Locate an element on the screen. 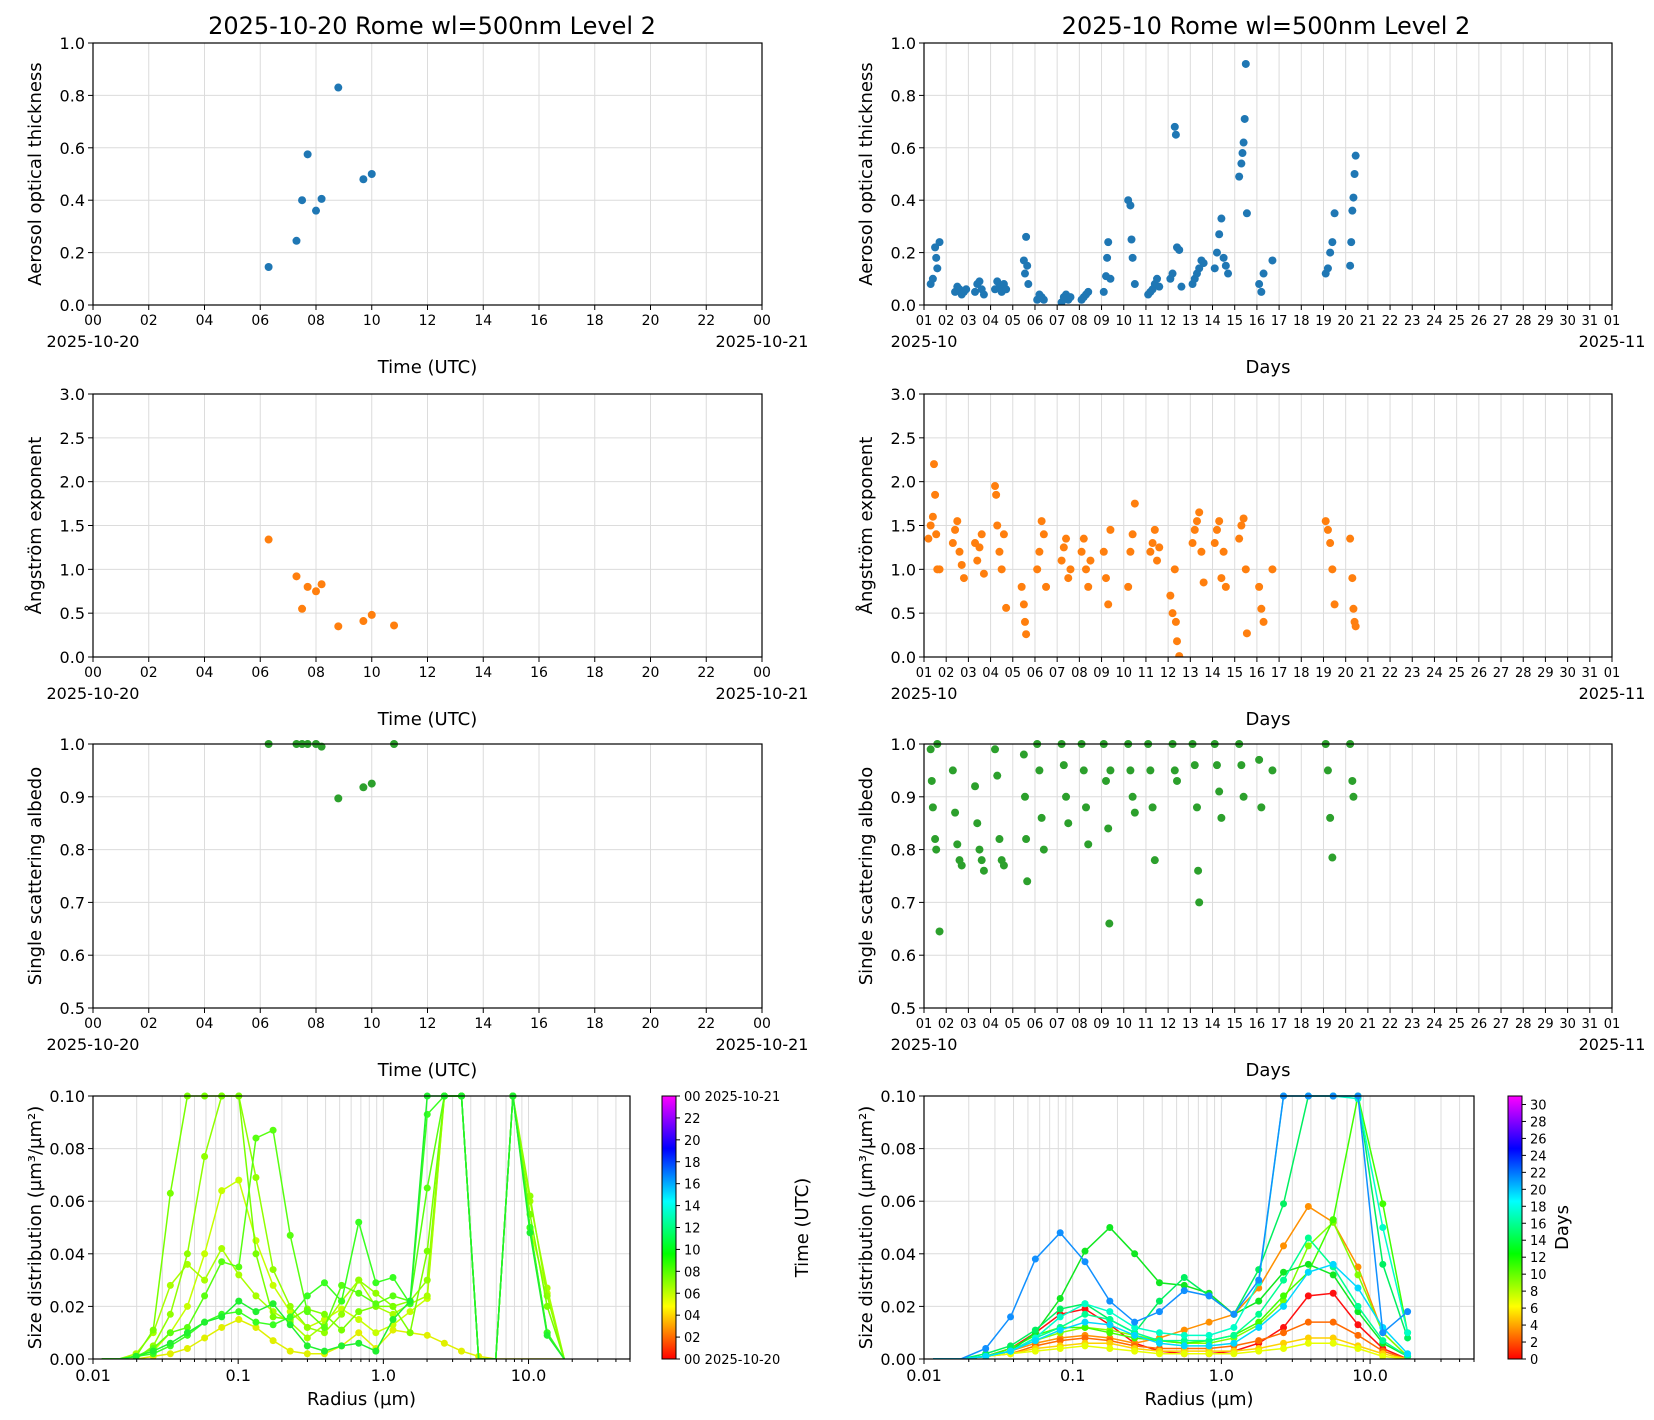 The height and width of the screenshot is (1420, 1654). angstrom-month-marks is located at coordinates (1142, 558).